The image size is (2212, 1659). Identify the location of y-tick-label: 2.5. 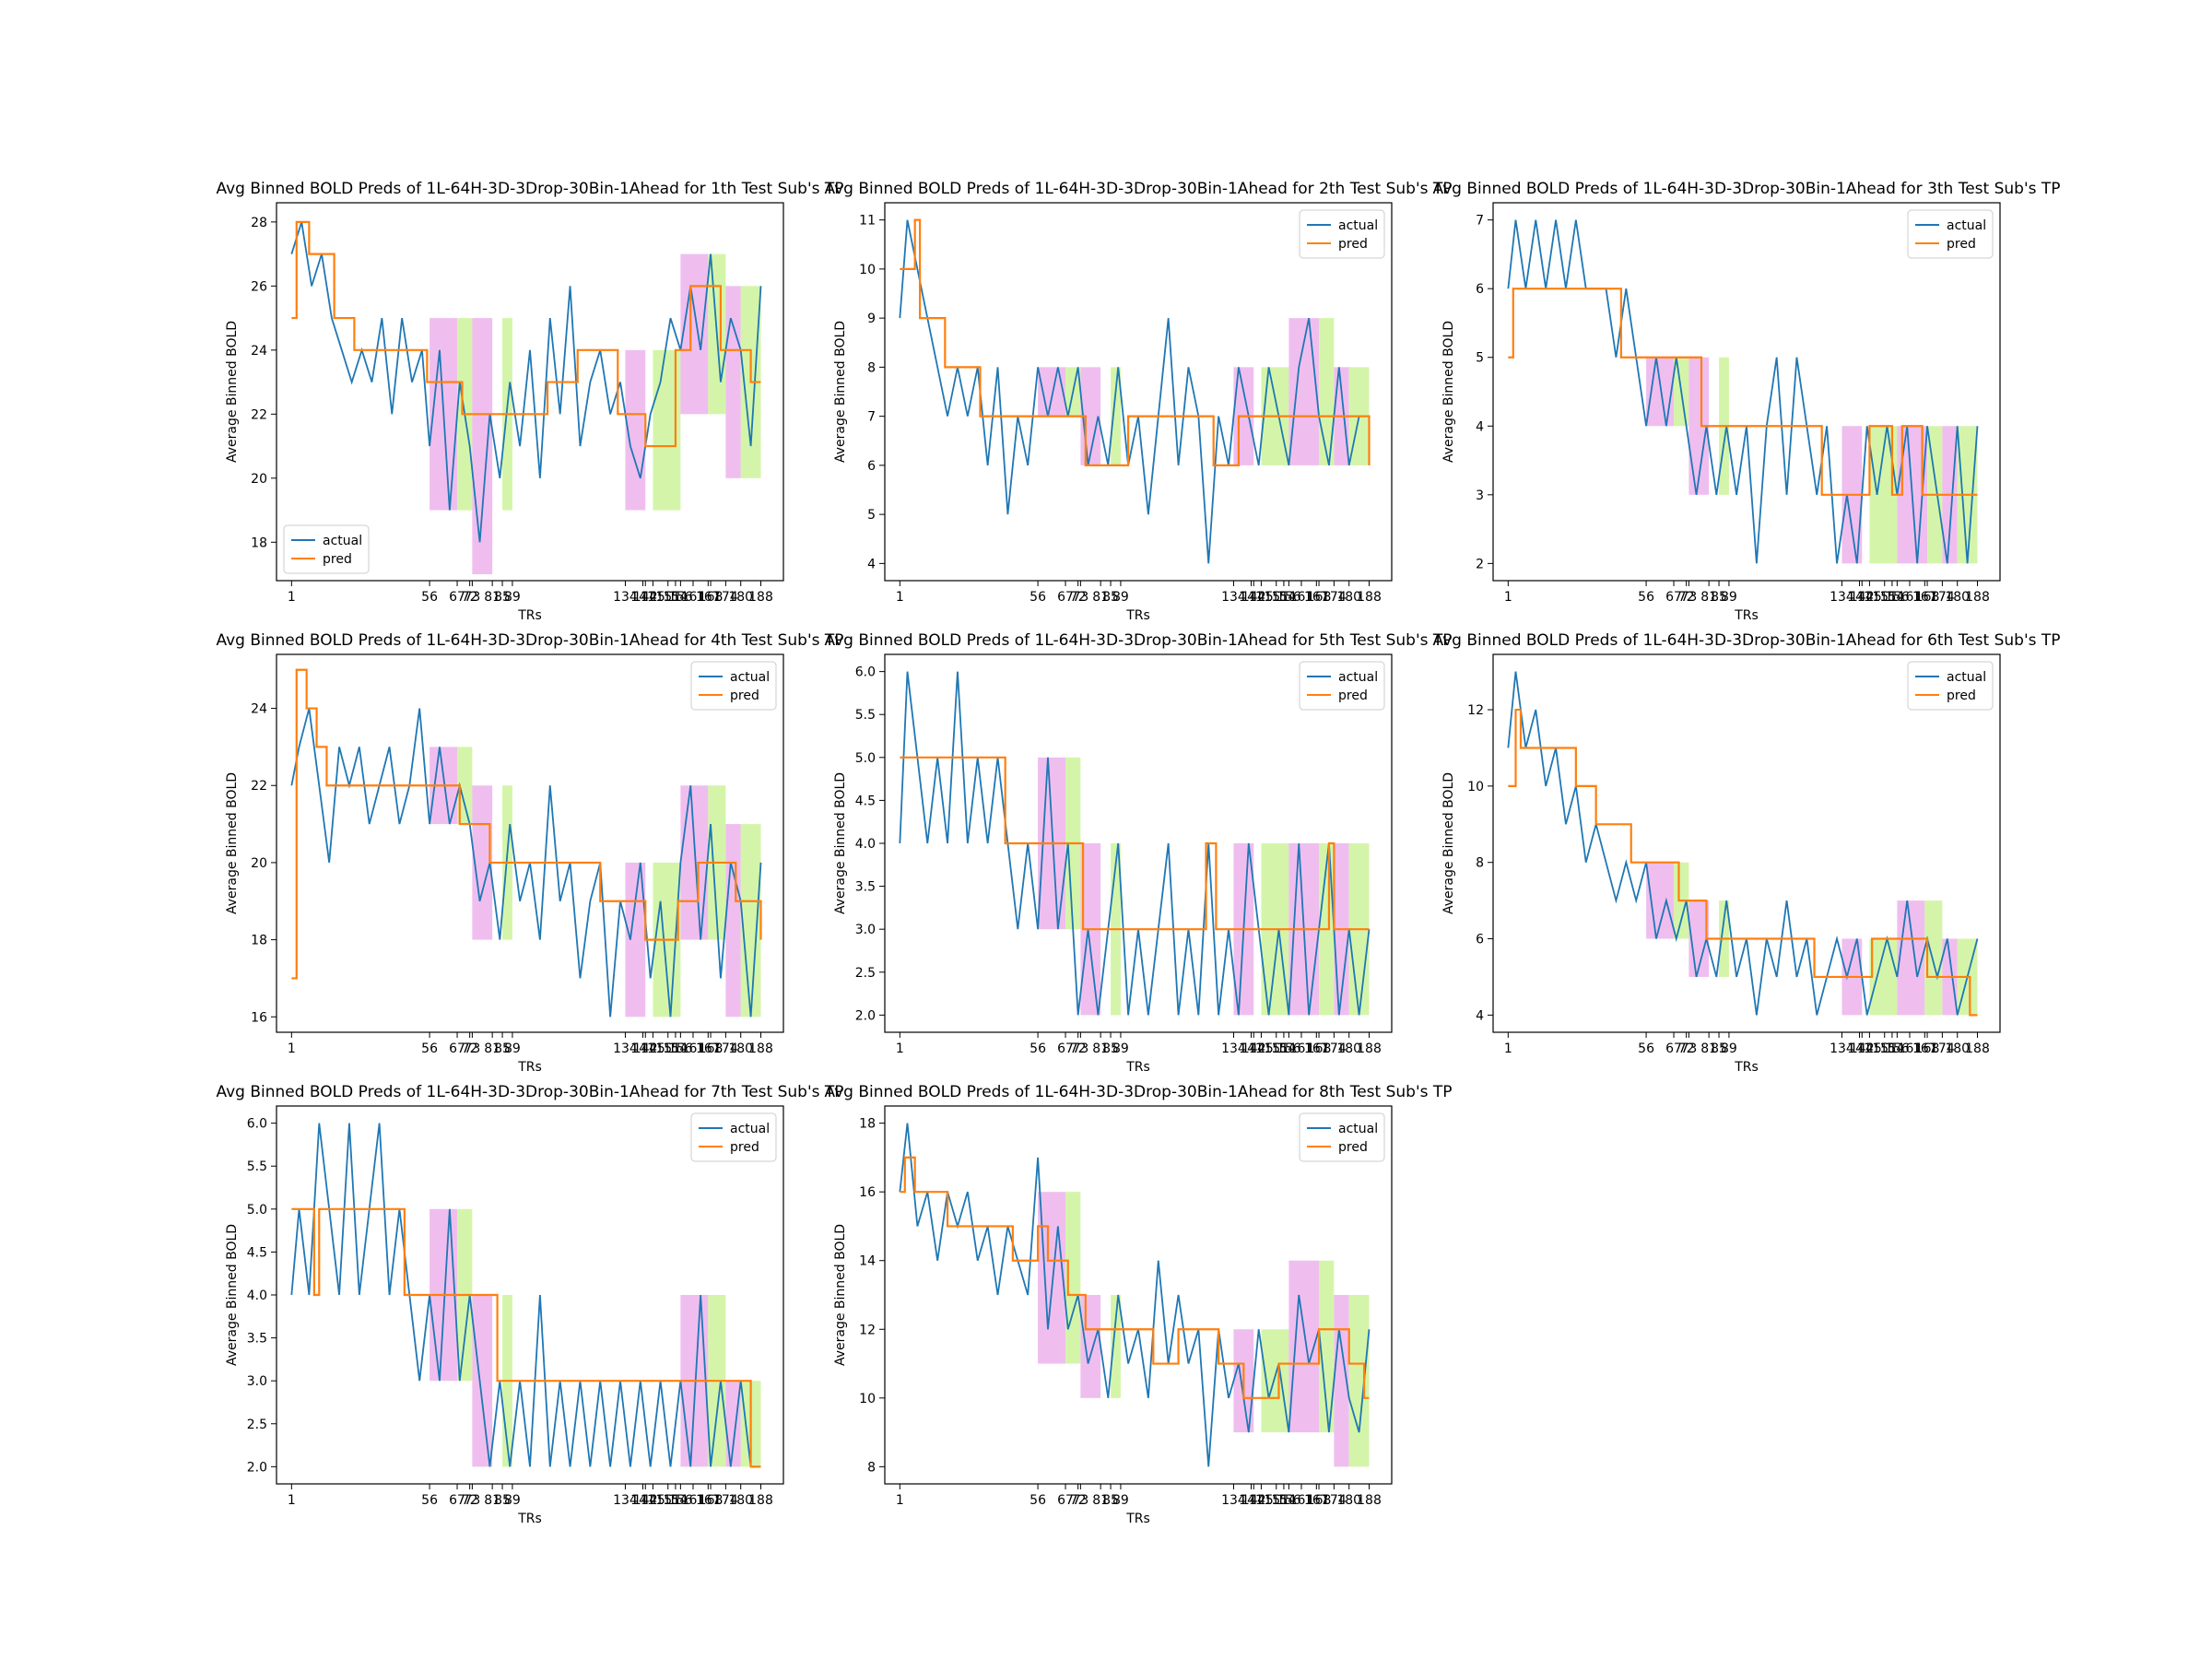
(865, 973).